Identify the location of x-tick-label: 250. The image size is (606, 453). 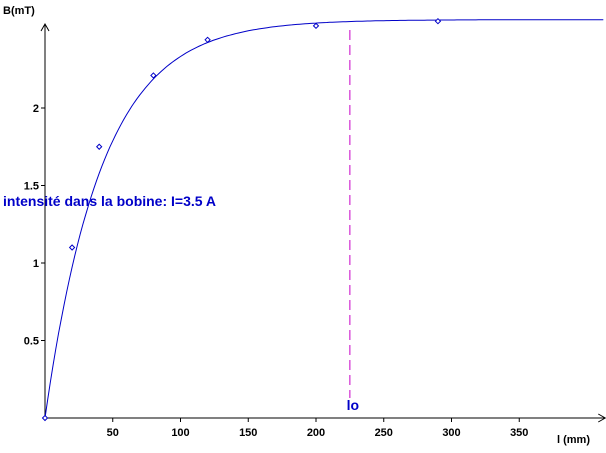
(384, 433).